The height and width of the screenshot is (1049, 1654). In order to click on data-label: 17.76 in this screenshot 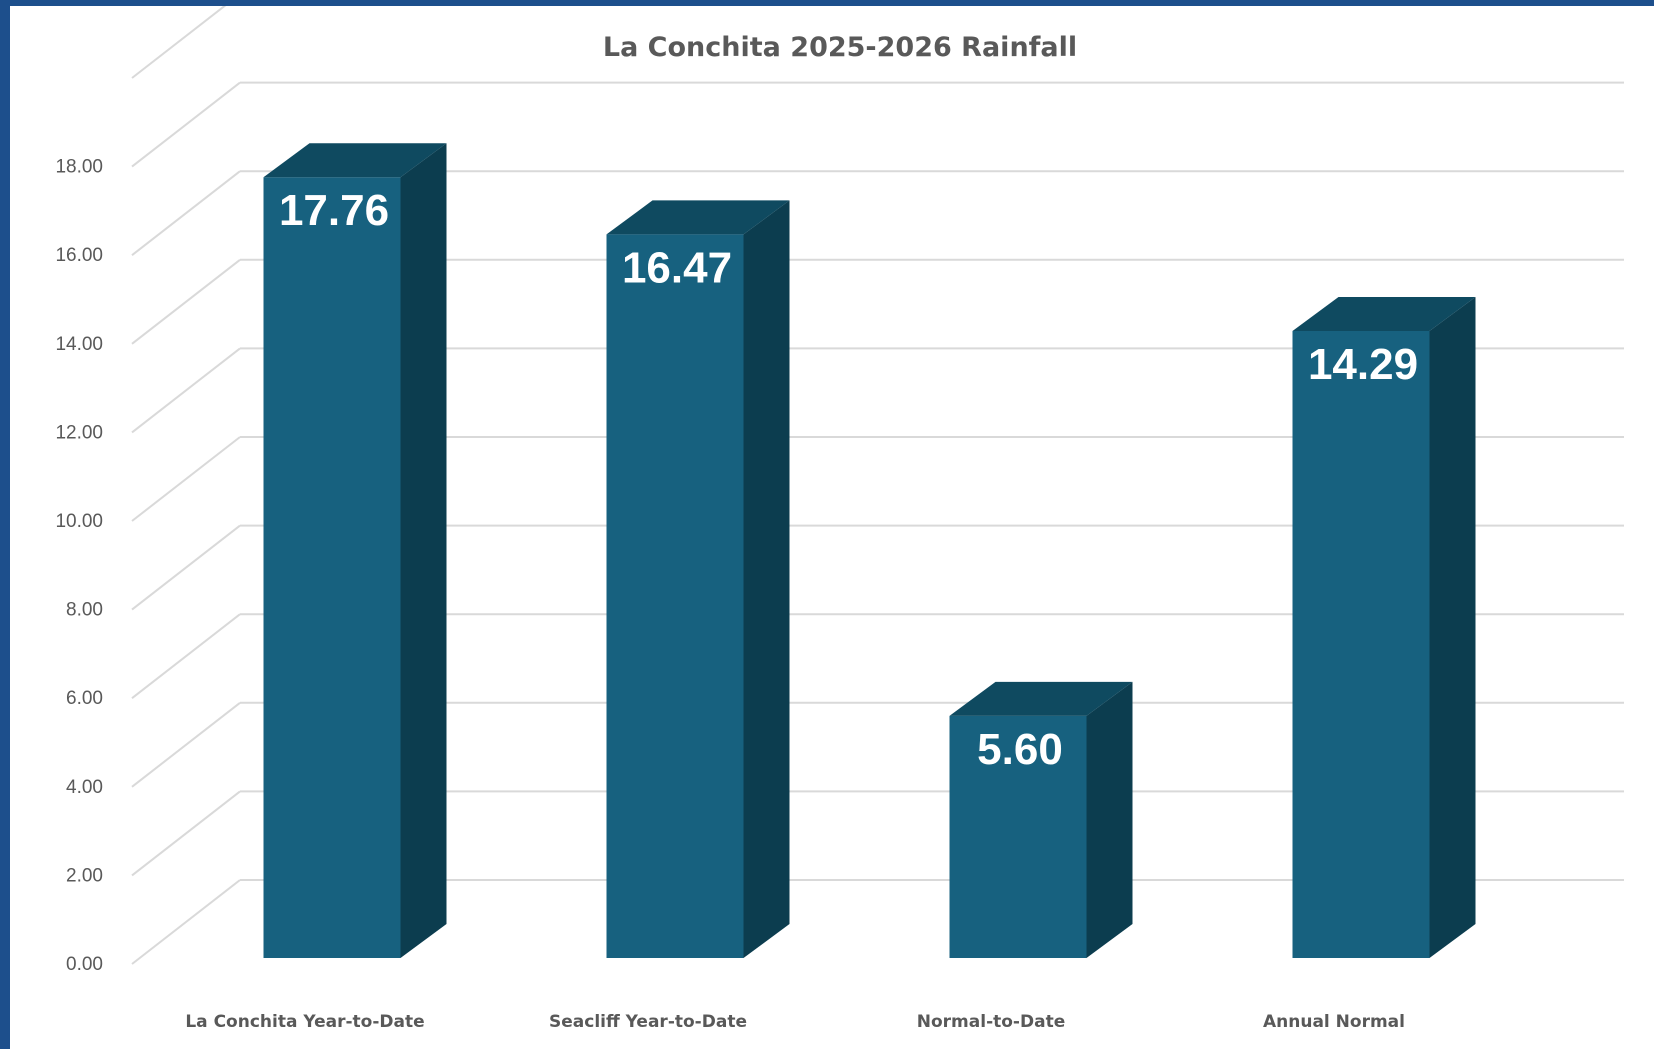, I will do `click(334, 210)`.